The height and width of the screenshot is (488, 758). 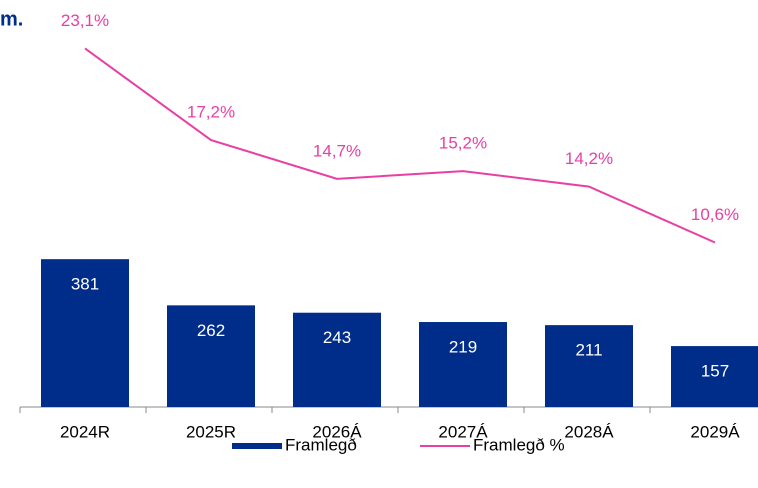 I want to click on bar-label: 243, so click(x=337, y=337).